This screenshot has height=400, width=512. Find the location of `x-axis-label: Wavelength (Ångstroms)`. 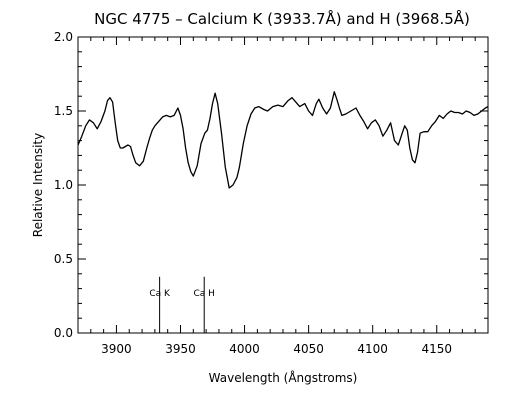

x-axis-label: Wavelength (Ångstroms) is located at coordinates (283, 377).